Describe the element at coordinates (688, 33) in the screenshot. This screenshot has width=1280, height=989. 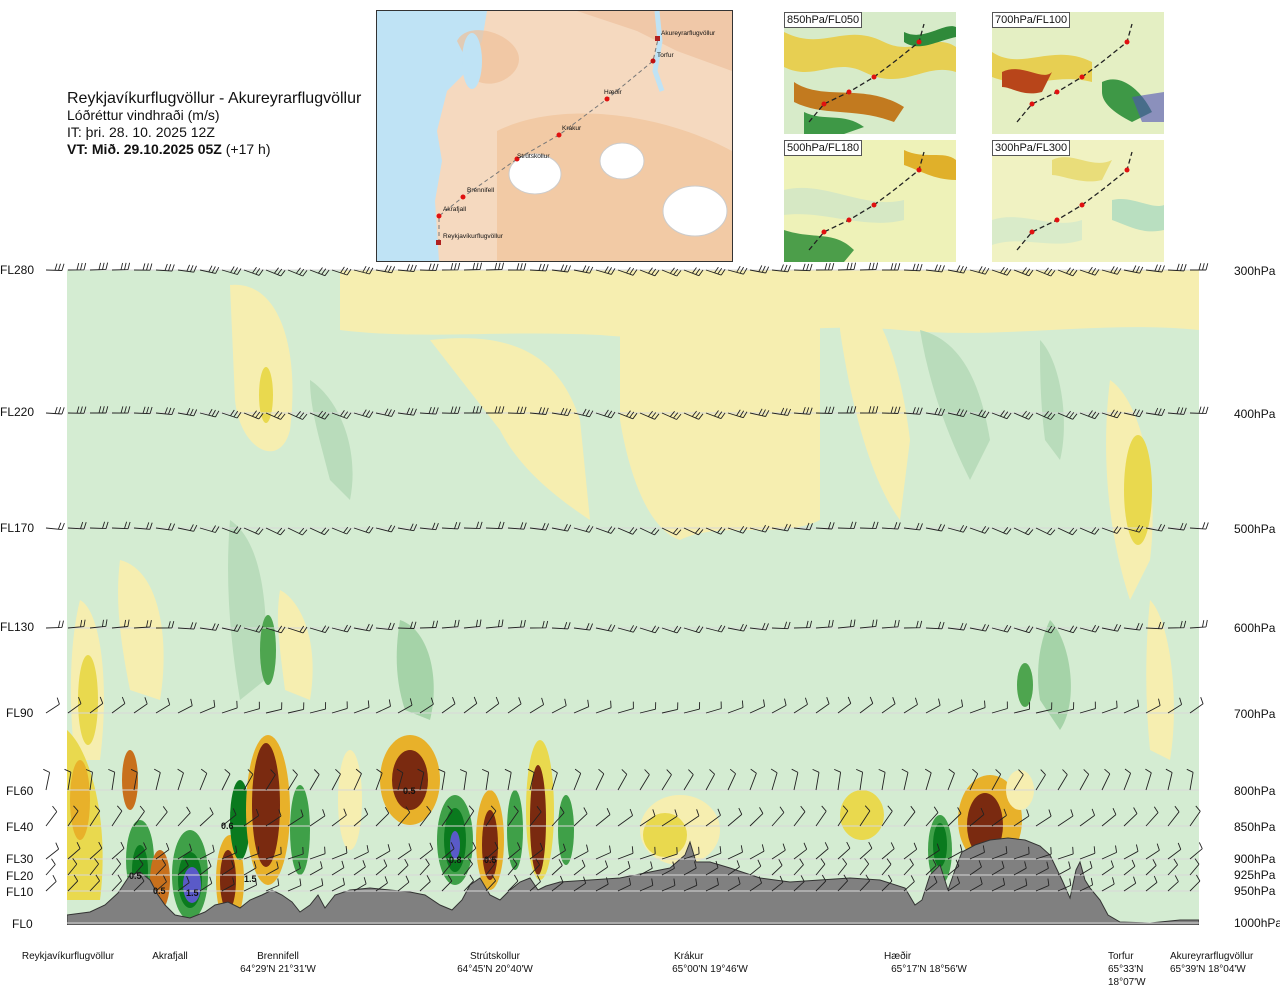
I see `map-label-akureyri: Akureyrarflugvöllur` at that location.